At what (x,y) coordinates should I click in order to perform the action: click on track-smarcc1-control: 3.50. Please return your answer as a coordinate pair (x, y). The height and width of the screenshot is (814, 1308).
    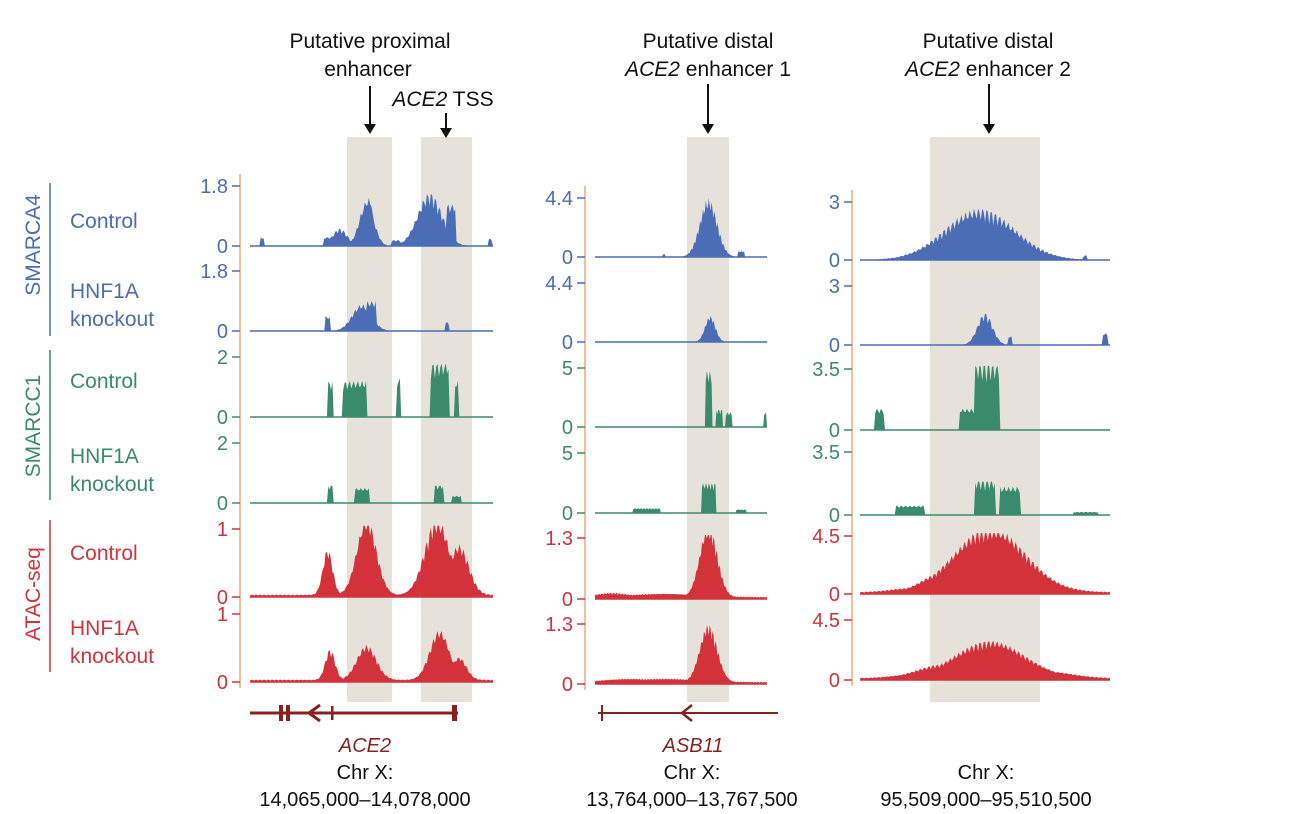
    Looking at the image, I should click on (961, 400).